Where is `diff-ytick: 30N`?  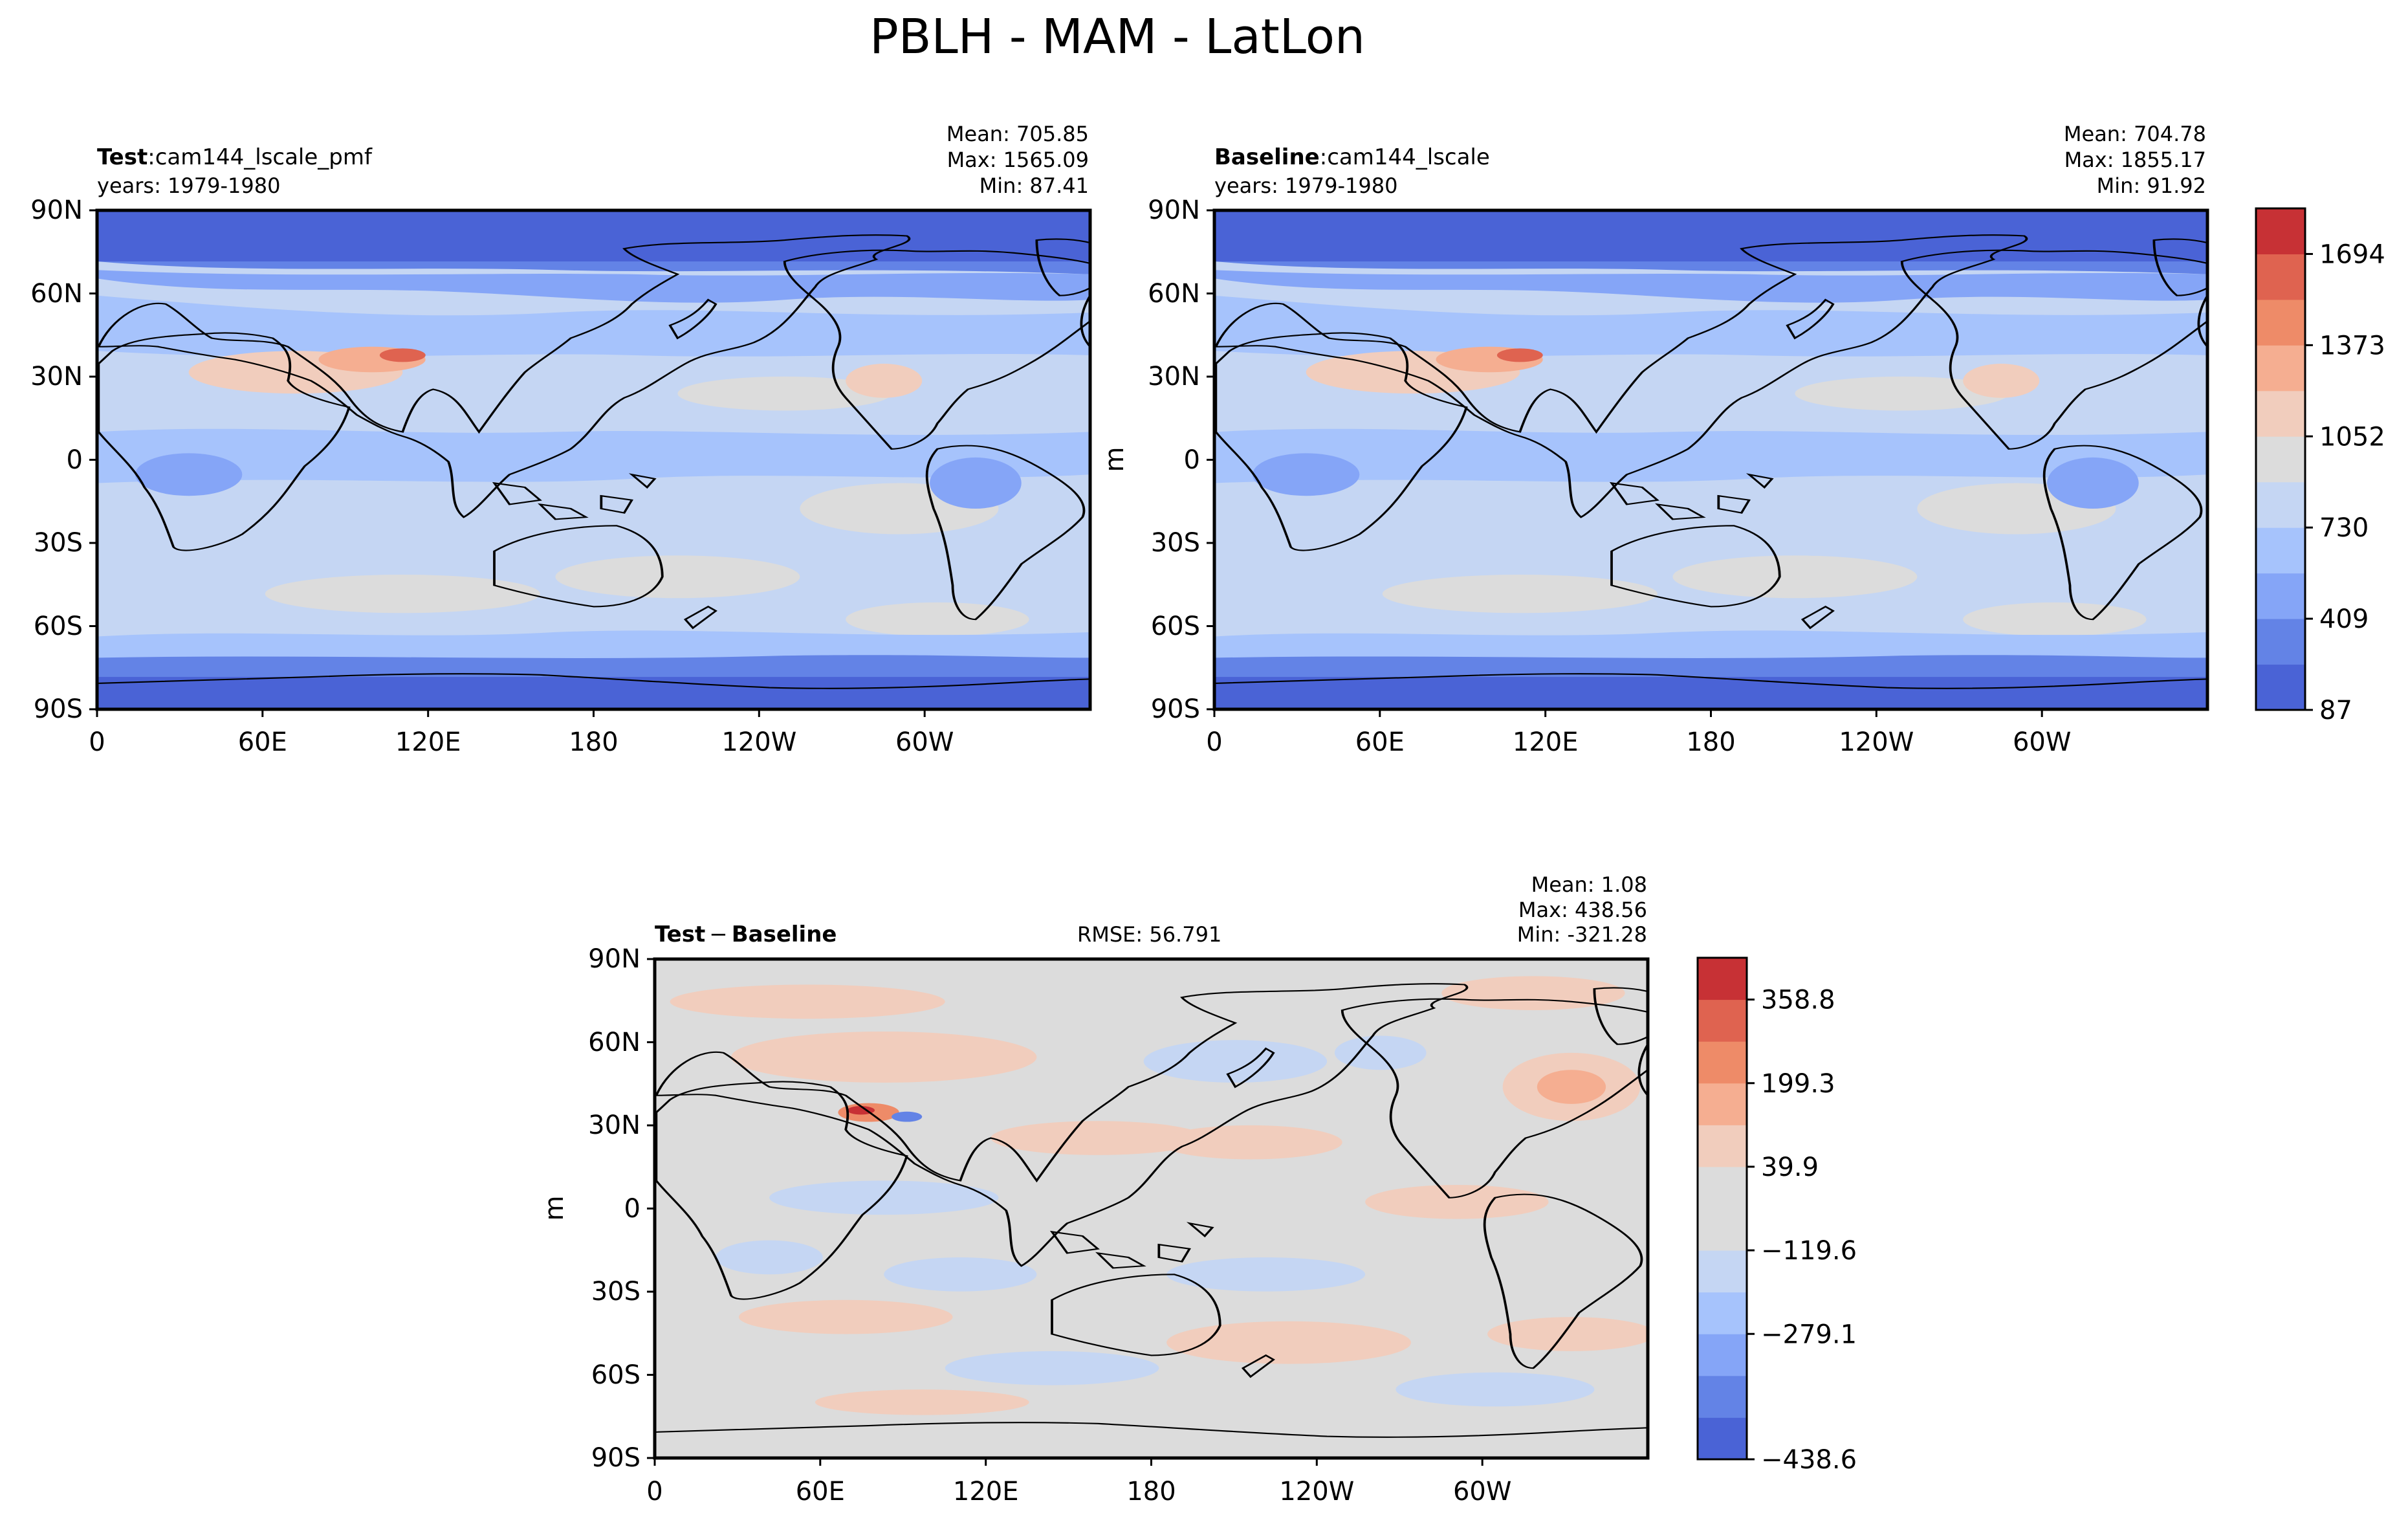 diff-ytick: 30N is located at coordinates (622, 1125).